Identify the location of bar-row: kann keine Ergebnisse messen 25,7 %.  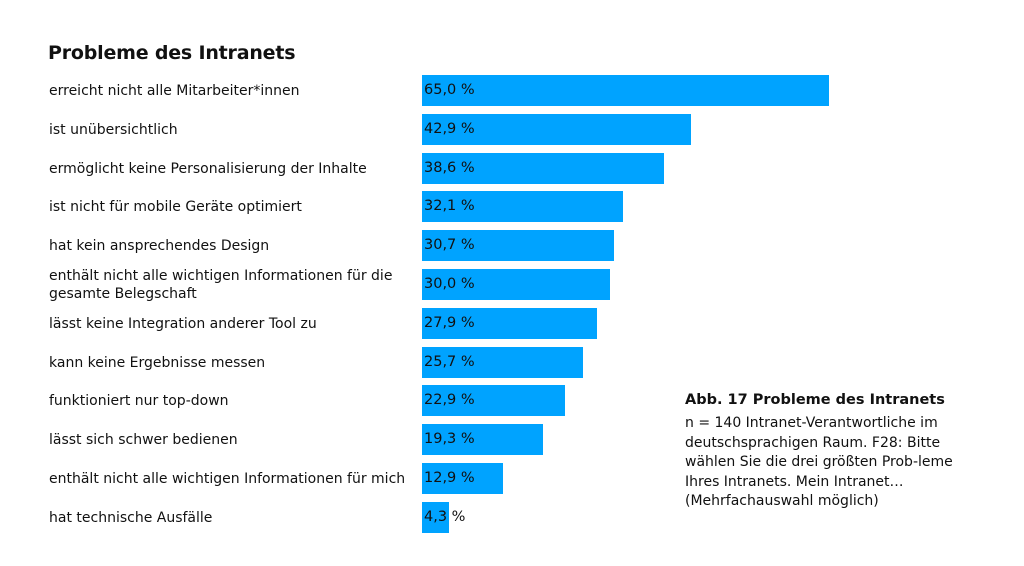
(512, 362).